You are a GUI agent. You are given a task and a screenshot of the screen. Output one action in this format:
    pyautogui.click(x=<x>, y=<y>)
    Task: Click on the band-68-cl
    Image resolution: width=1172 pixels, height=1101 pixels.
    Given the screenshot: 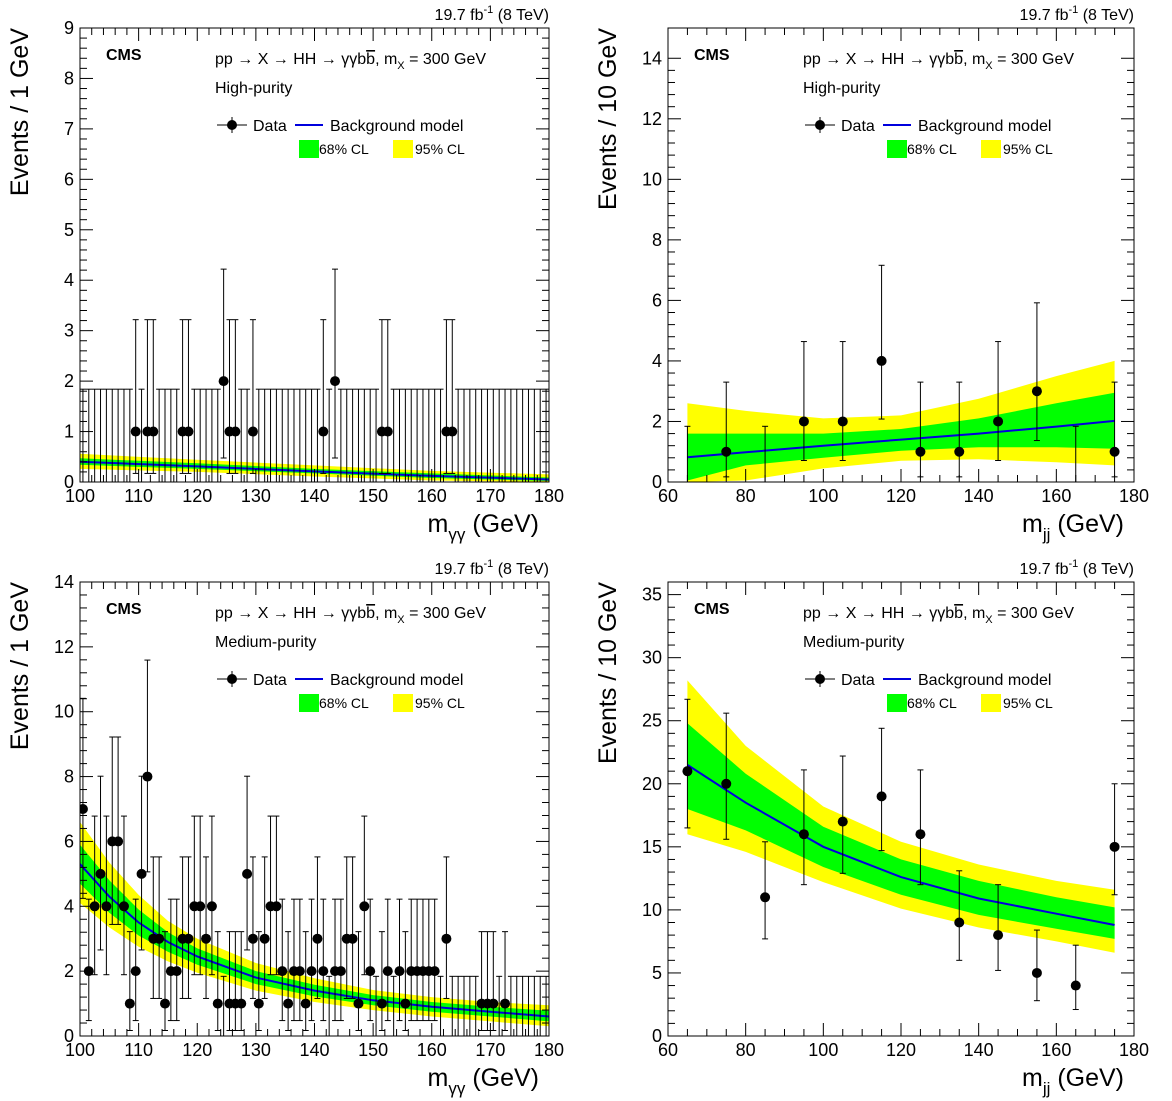 What is the action you would take?
    pyautogui.click(x=314, y=933)
    